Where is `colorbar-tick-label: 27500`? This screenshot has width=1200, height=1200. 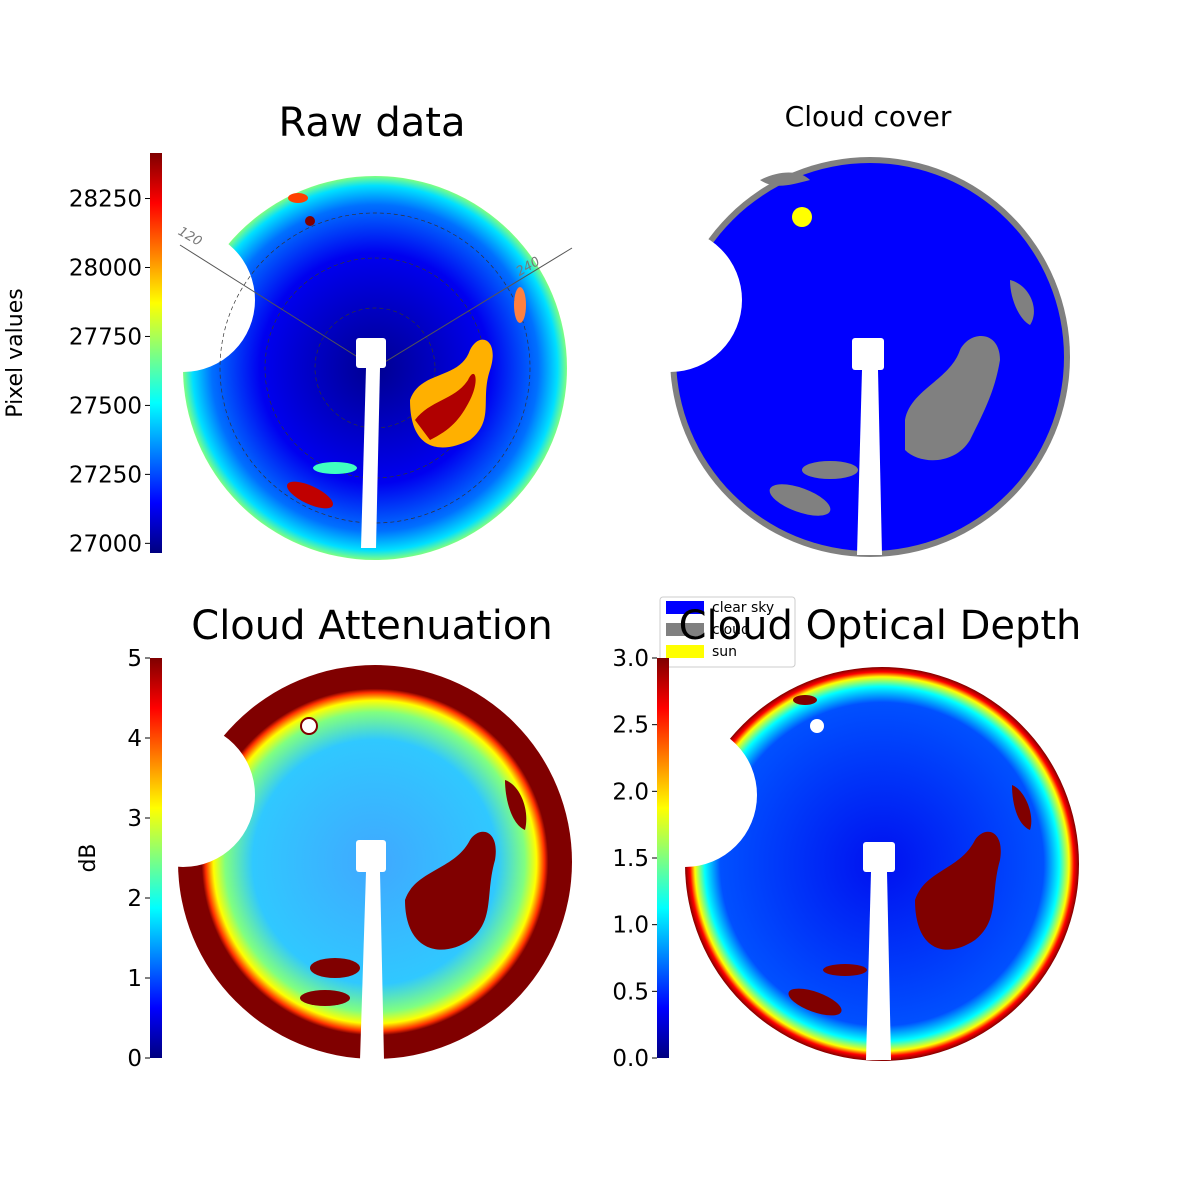
colorbar-tick-label: 27500 is located at coordinates (105, 406).